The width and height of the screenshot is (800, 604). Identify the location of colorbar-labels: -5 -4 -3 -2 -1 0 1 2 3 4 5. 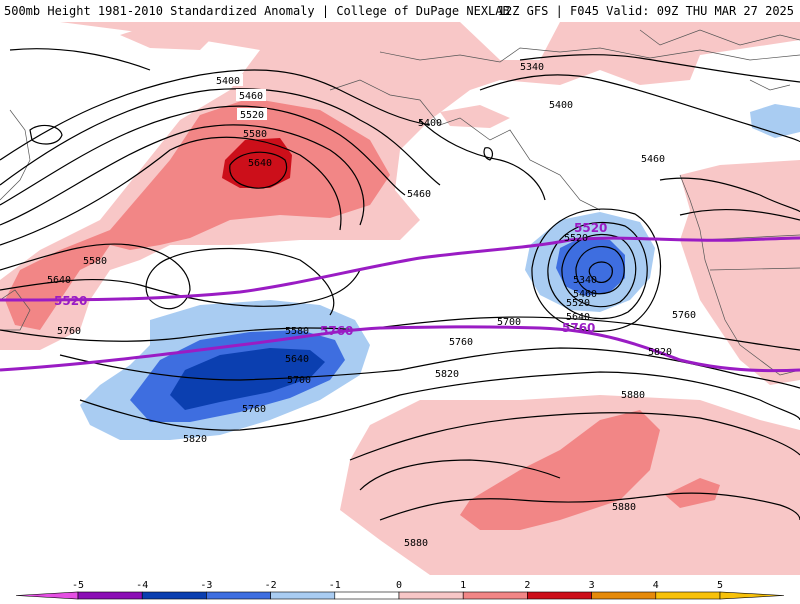
(397, 585).